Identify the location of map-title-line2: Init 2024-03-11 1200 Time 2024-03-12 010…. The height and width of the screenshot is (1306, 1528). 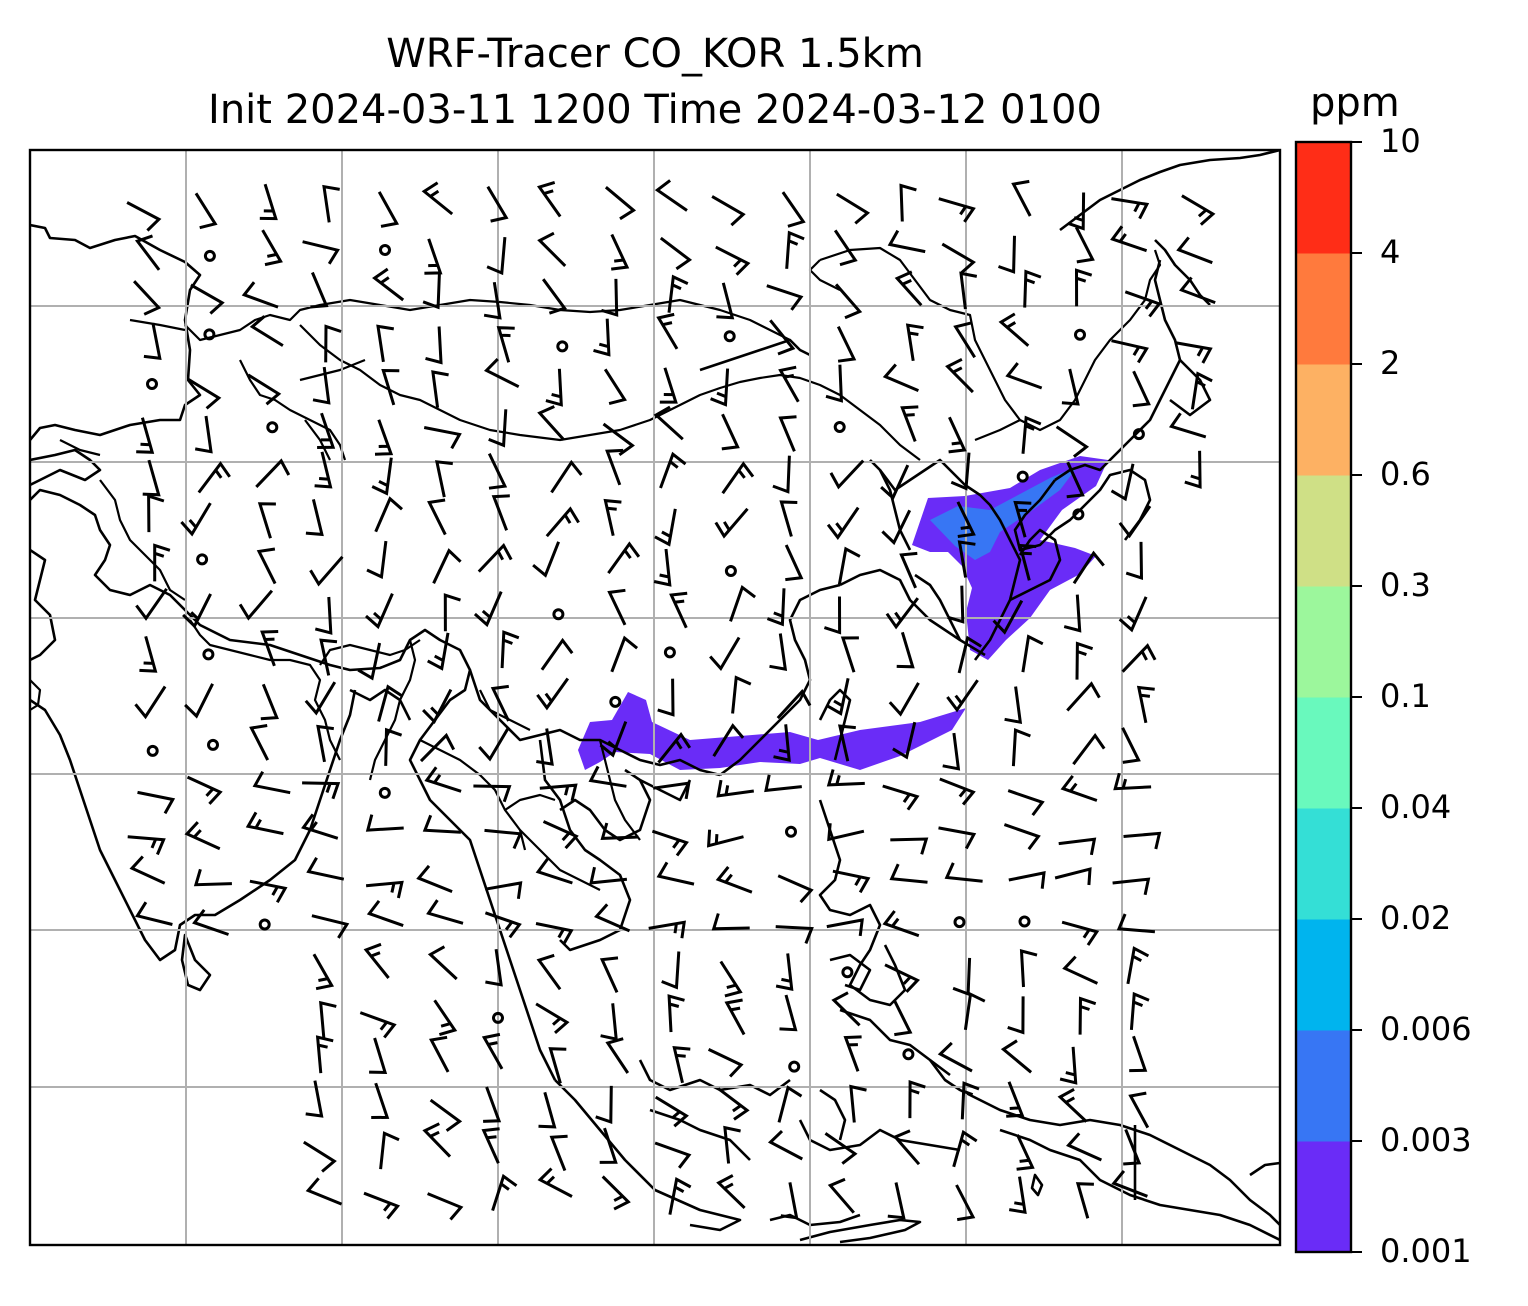
(655, 110).